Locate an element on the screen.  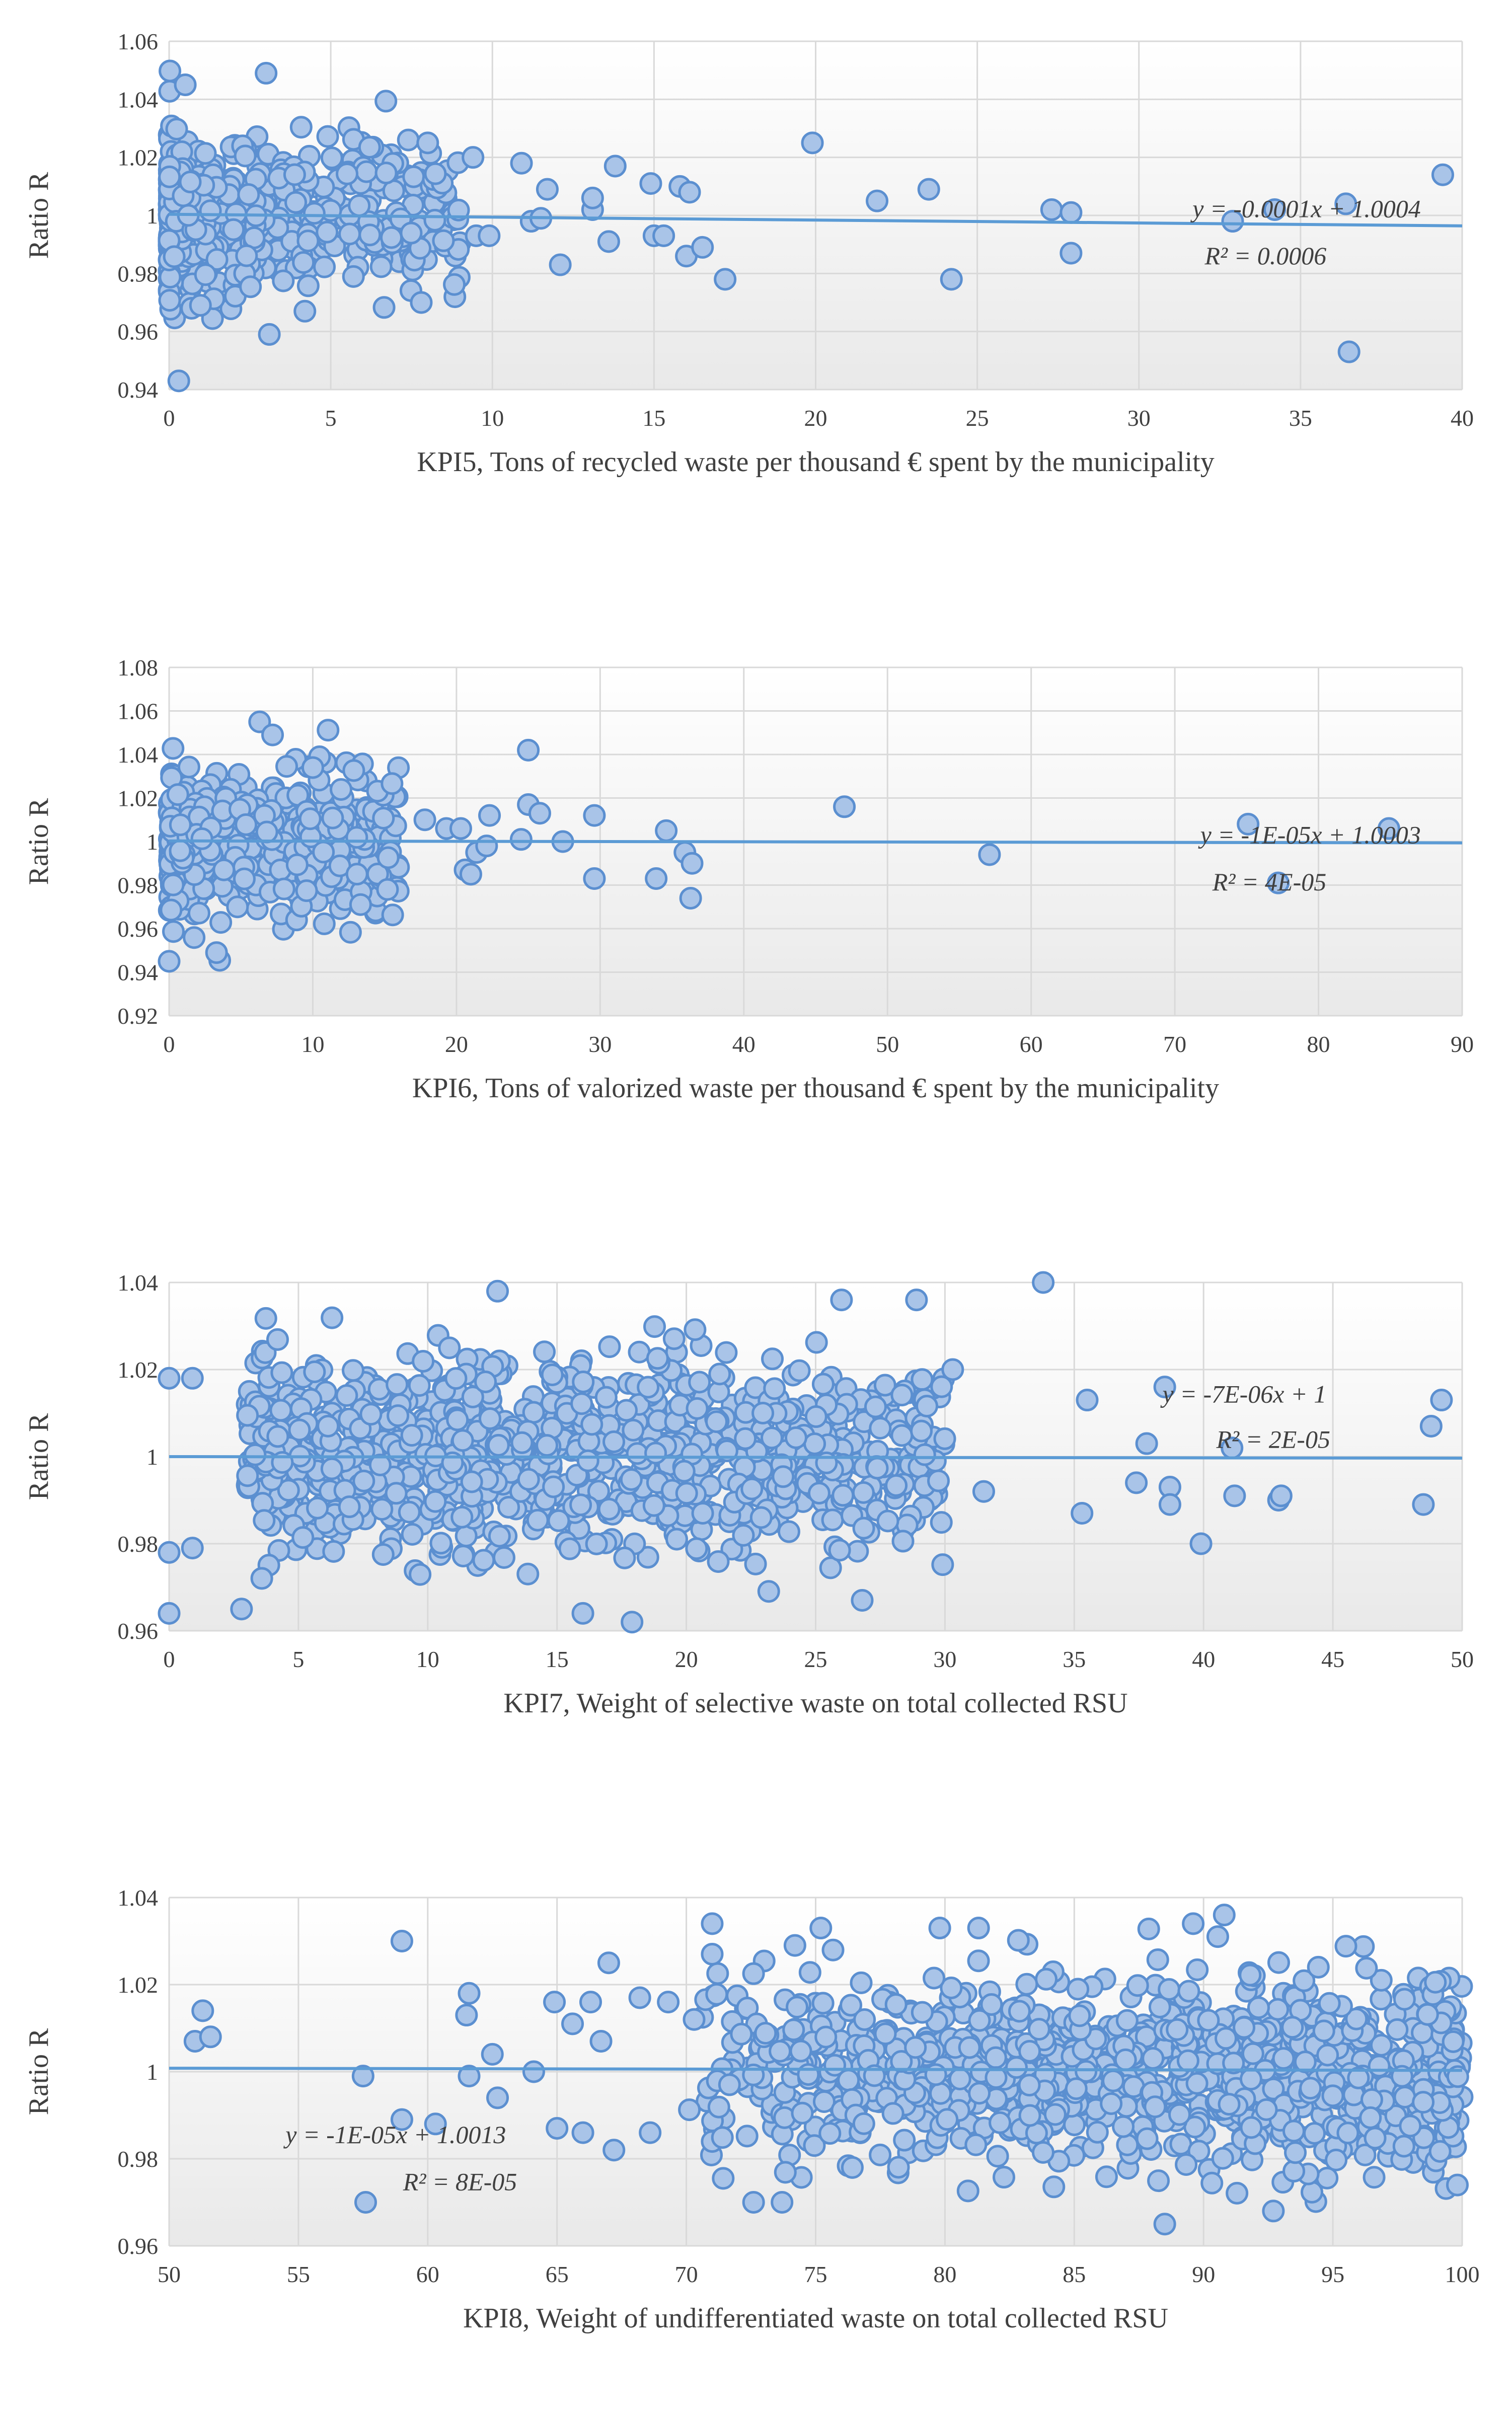
x-tick-label: 20 is located at coordinates (815, 418).